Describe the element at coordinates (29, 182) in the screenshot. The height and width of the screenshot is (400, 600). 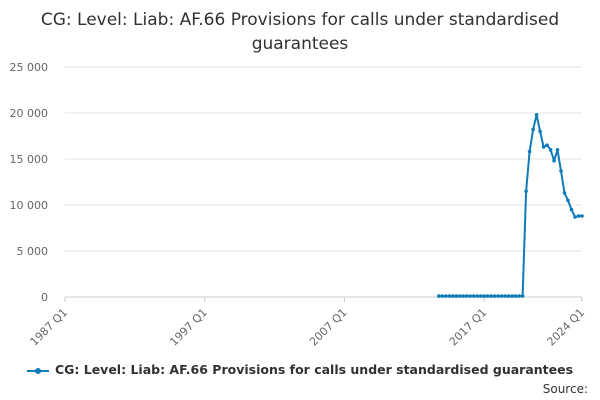
I see `y-tick-labels: 0 5 000 10 000 15 000 20 000 25 000` at that location.